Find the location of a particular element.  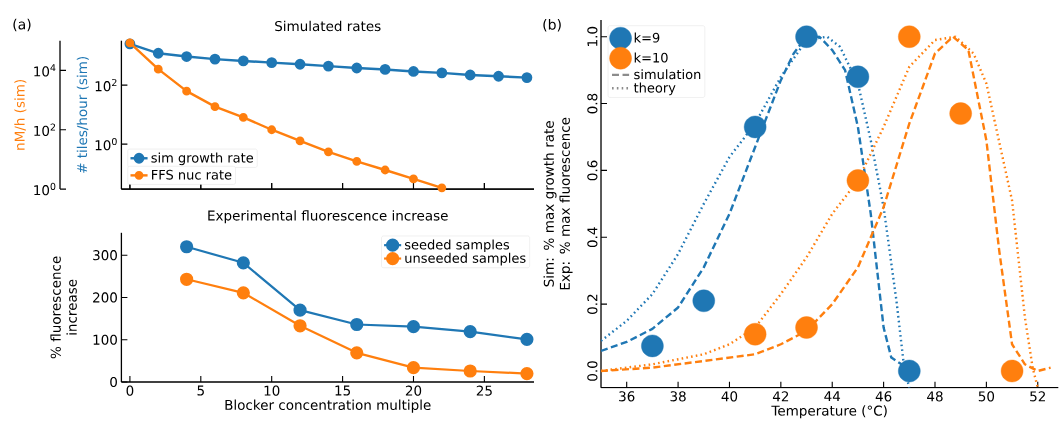

x-tick-label: 46 is located at coordinates (883, 396).